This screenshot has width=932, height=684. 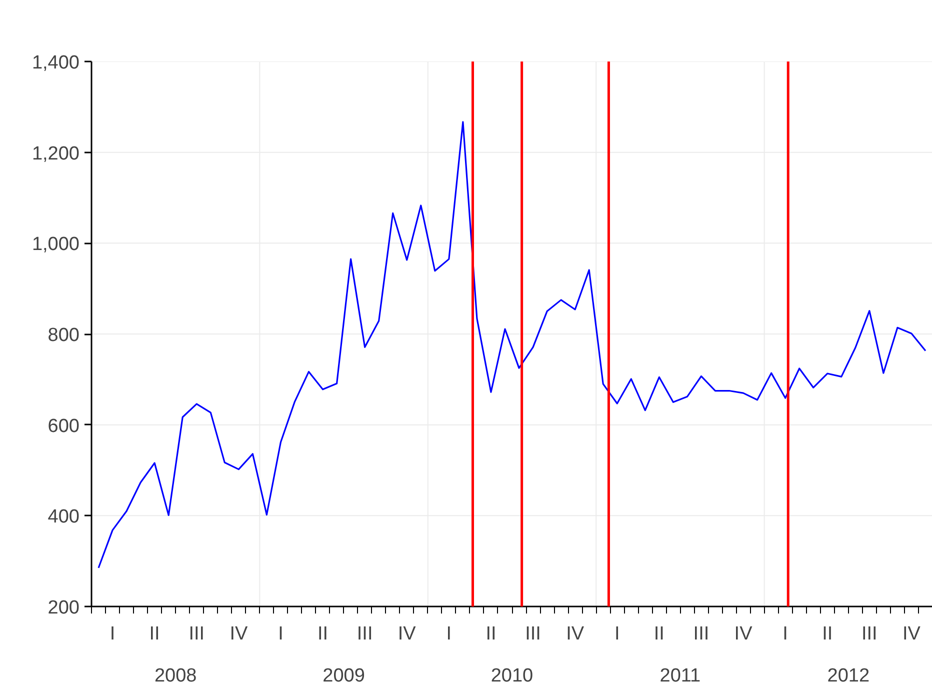 What do you see at coordinates (848, 675) in the screenshot?
I see `text: 2012` at bounding box center [848, 675].